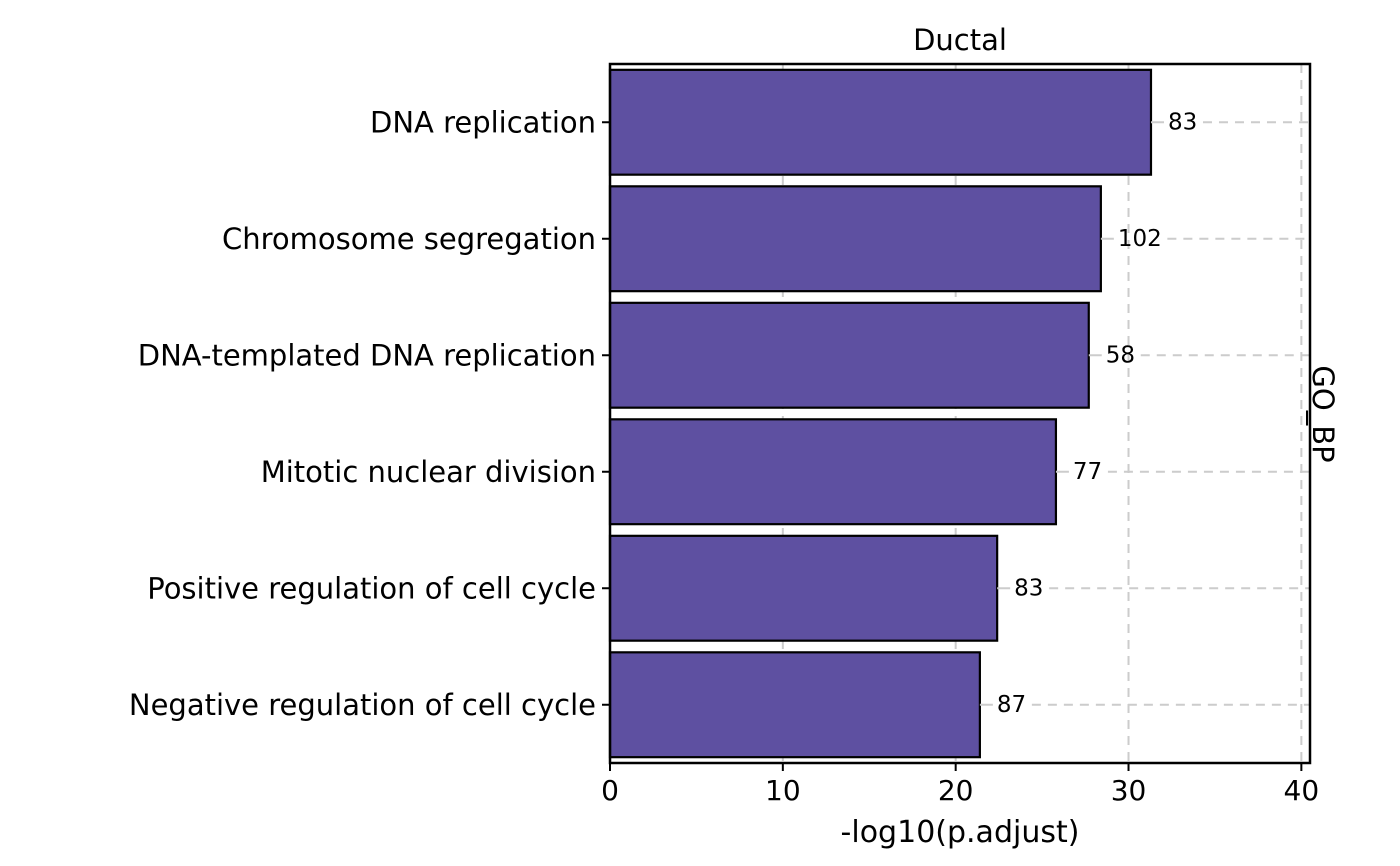  Describe the element at coordinates (362, 705) in the screenshot. I see `category-label: Negative regulation of cell cycle` at that location.